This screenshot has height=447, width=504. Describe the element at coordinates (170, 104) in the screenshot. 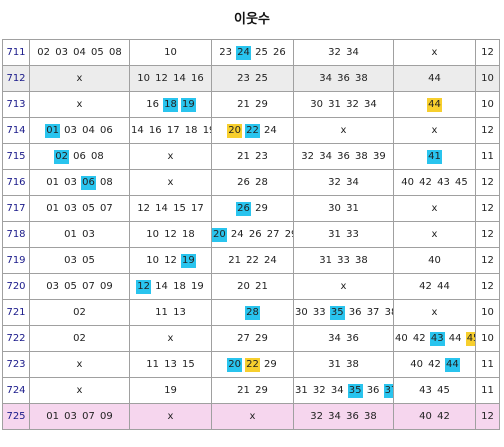

I see `cell-group-10s: 16 18 19` at that location.